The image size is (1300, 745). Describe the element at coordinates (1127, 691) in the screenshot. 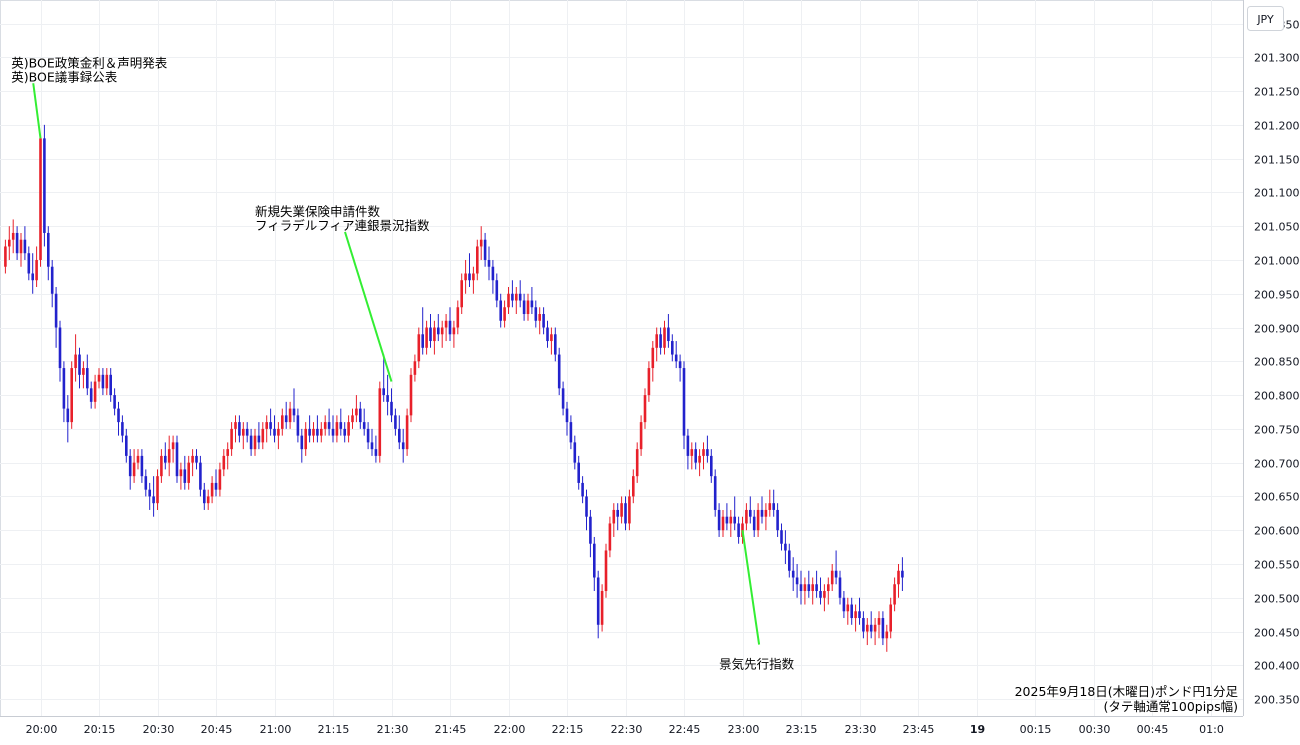

I see `caption-line: 2025年9月18日(木曜日)ポンド円1分足` at that location.